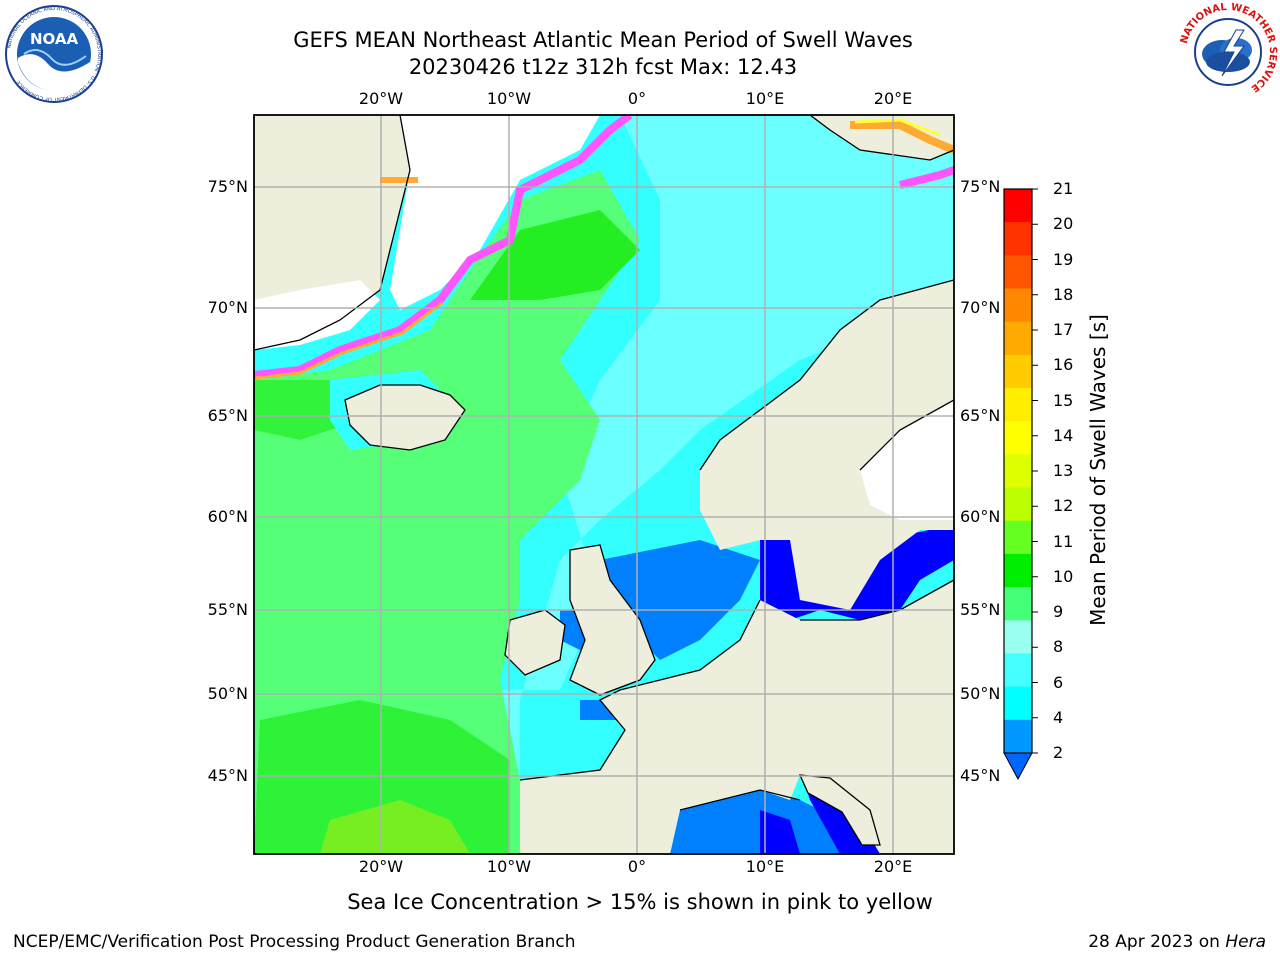 The width and height of the screenshot is (1280, 960). I want to click on colorbar-tick-label: 18, so click(1063, 294).